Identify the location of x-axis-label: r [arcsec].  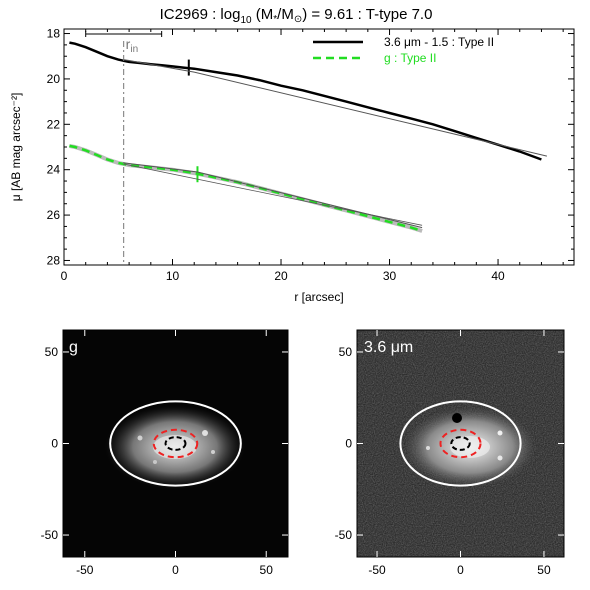
(318, 297).